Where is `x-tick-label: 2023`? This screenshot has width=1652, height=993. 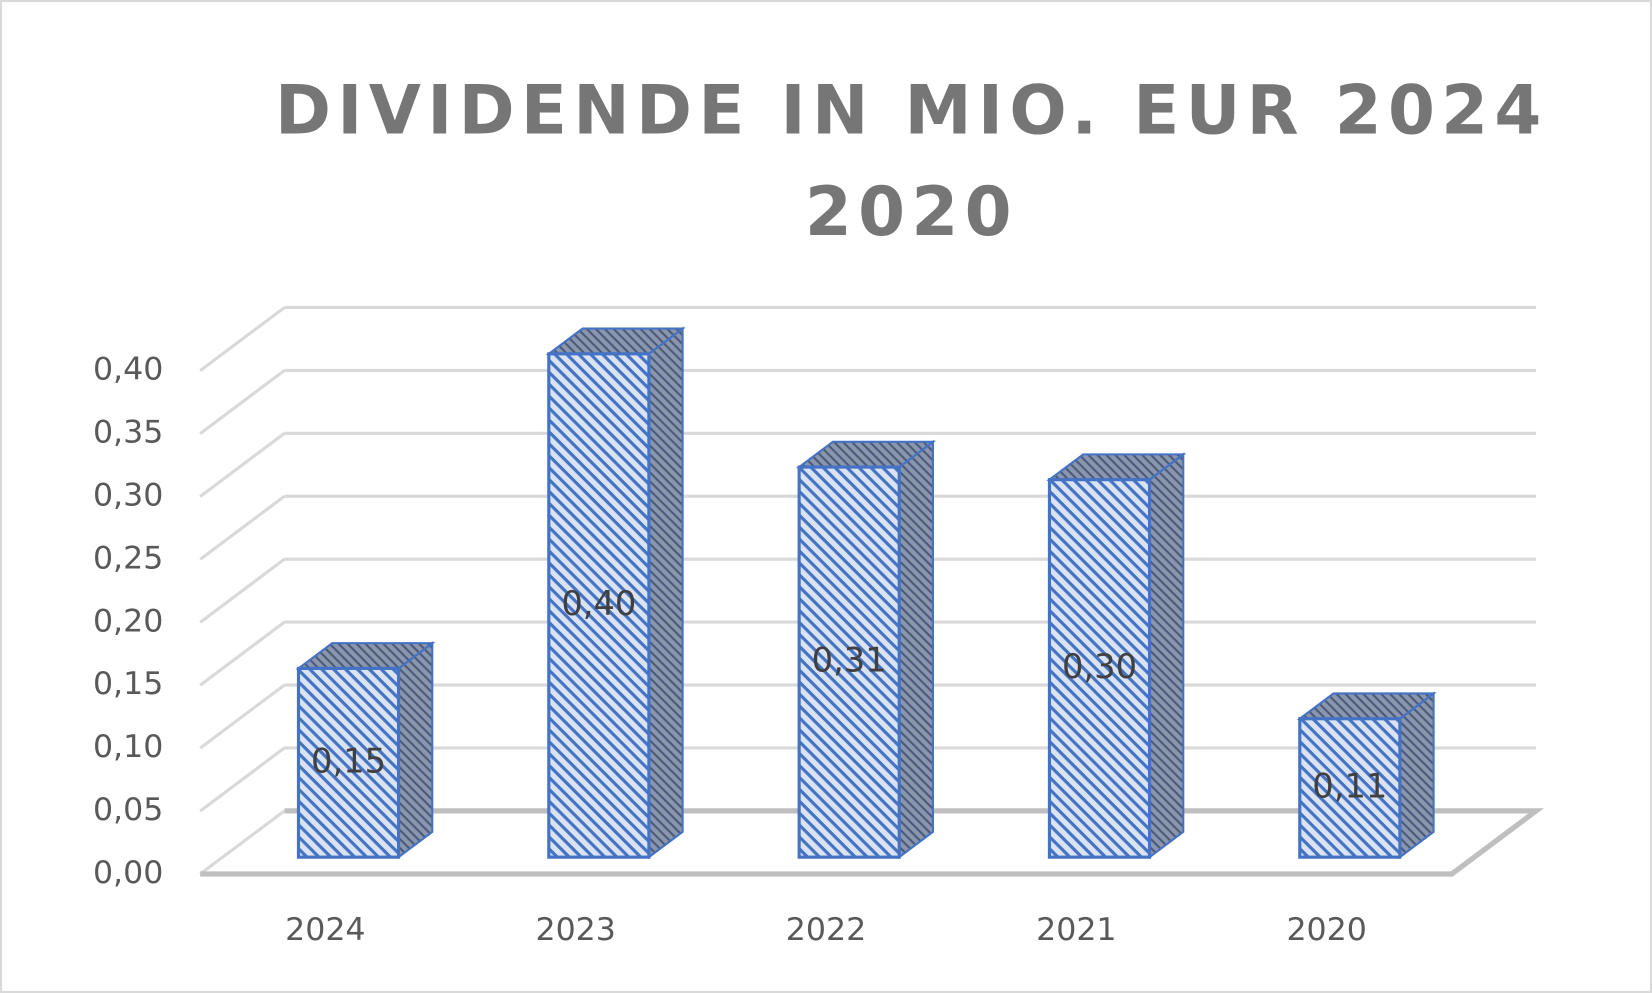 x-tick-label: 2023 is located at coordinates (575, 930).